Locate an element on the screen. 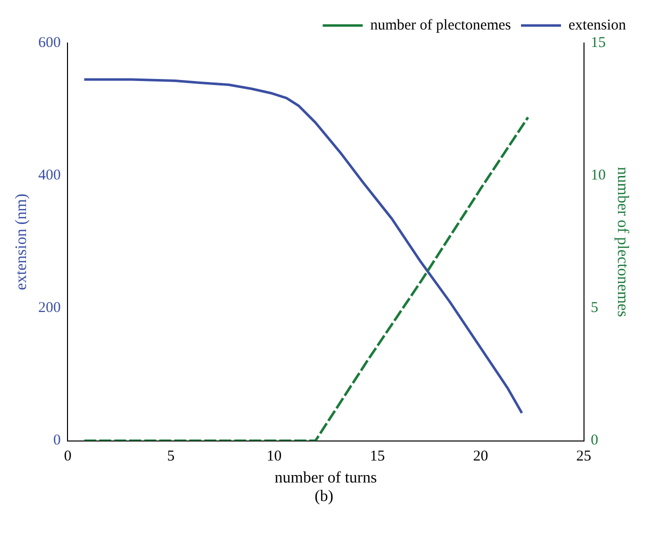 The height and width of the screenshot is (534, 648). y-tick-label: 600 is located at coordinates (49, 42).